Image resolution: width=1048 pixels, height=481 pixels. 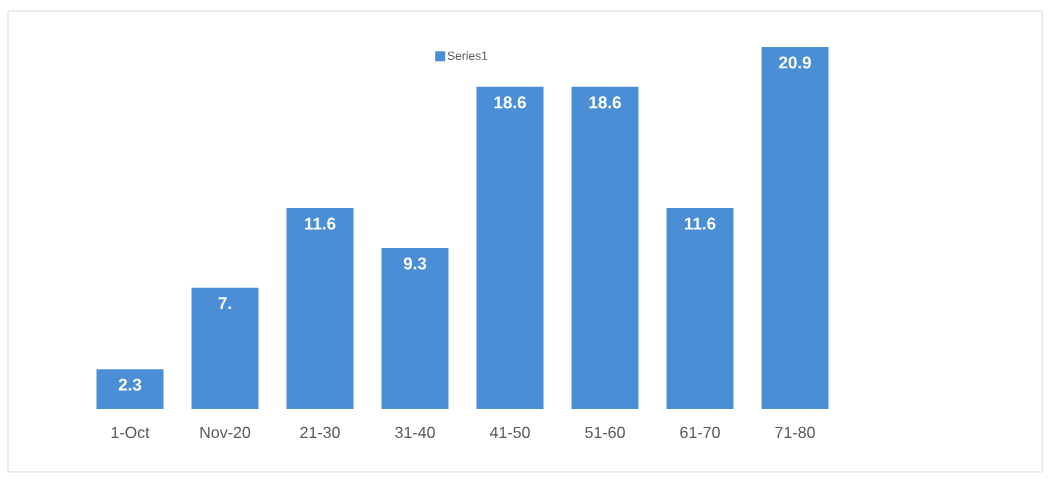 What do you see at coordinates (320, 432) in the screenshot?
I see `x-tick-label: 21-30` at bounding box center [320, 432].